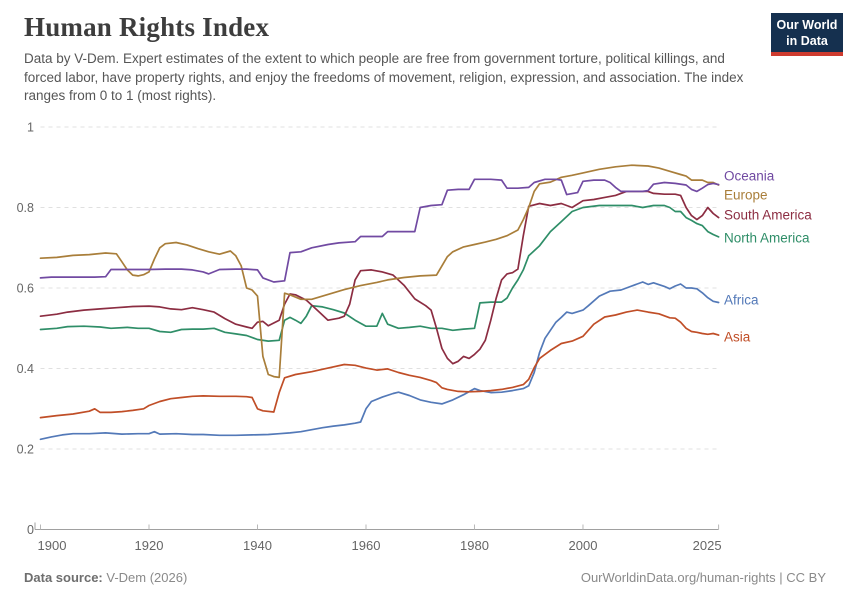  What do you see at coordinates (807, 41) in the screenshot?
I see `owid-logo-line2: in Data` at bounding box center [807, 41].